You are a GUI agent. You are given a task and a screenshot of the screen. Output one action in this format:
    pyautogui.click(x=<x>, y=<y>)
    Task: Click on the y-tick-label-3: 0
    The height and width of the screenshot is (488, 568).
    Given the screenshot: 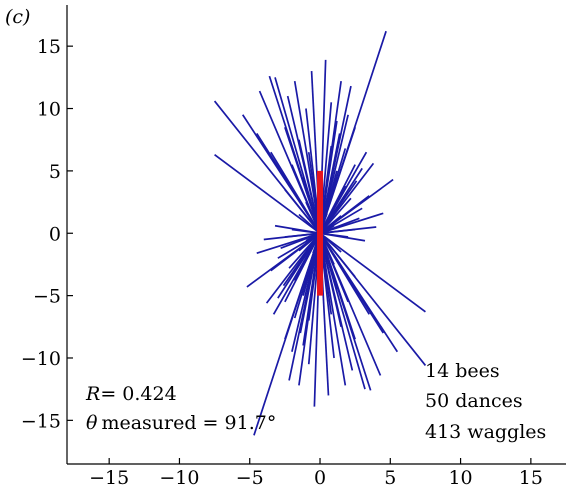 What is the action you would take?
    pyautogui.click(x=55, y=234)
    